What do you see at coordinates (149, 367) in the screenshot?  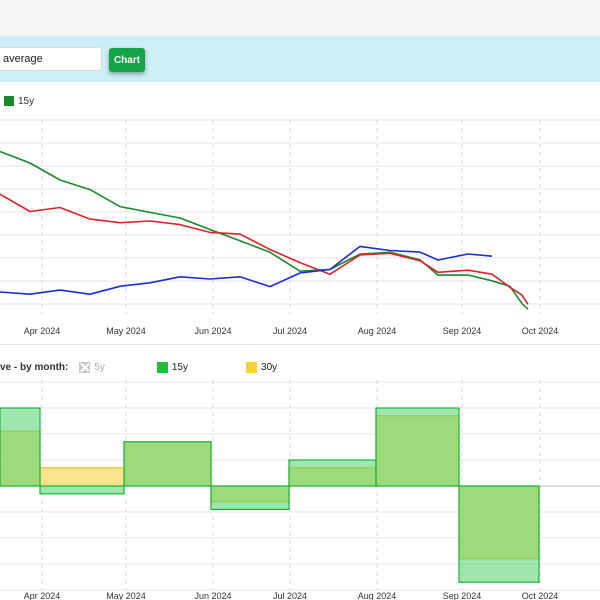 I see `legend-bottom: ve - by month: 5y 15y 30y` at bounding box center [149, 367].